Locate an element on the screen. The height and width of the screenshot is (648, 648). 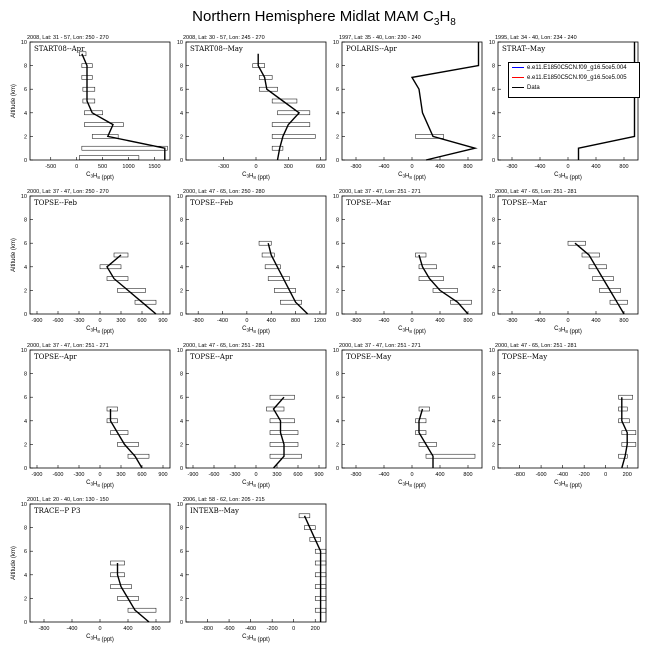
x-tick-label: -500 is located at coordinates (50, 167).